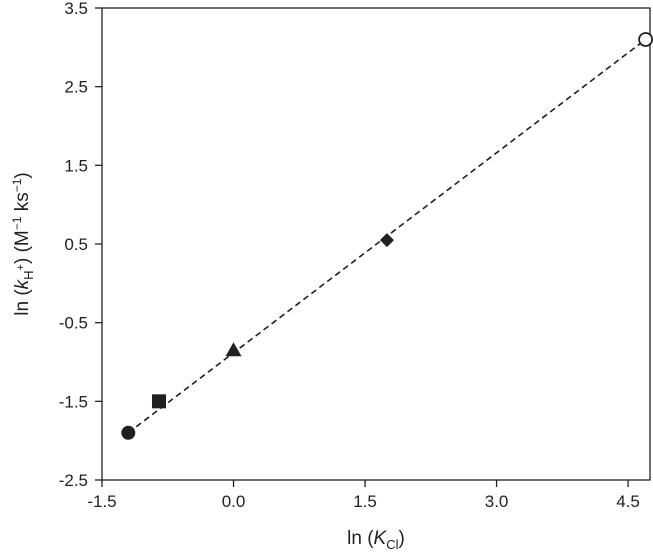 This screenshot has width=653, height=552. Describe the element at coordinates (73, 323) in the screenshot. I see `y-tick-label: -0.5` at that location.